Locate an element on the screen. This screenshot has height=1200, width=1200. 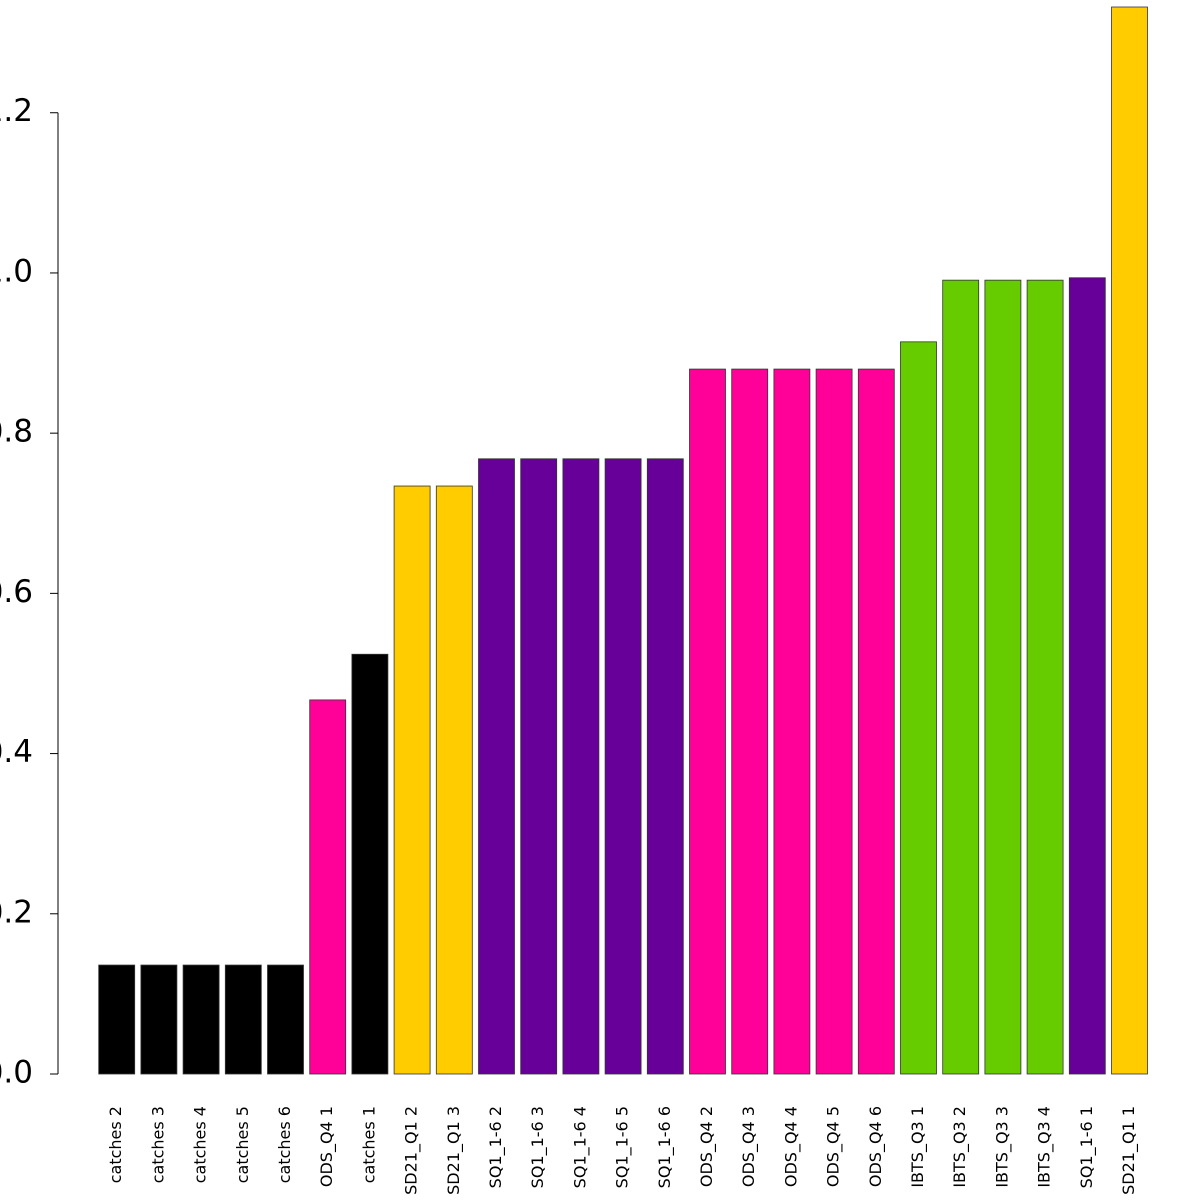
y-tick-label: 1.2 is located at coordinates (16, 111).